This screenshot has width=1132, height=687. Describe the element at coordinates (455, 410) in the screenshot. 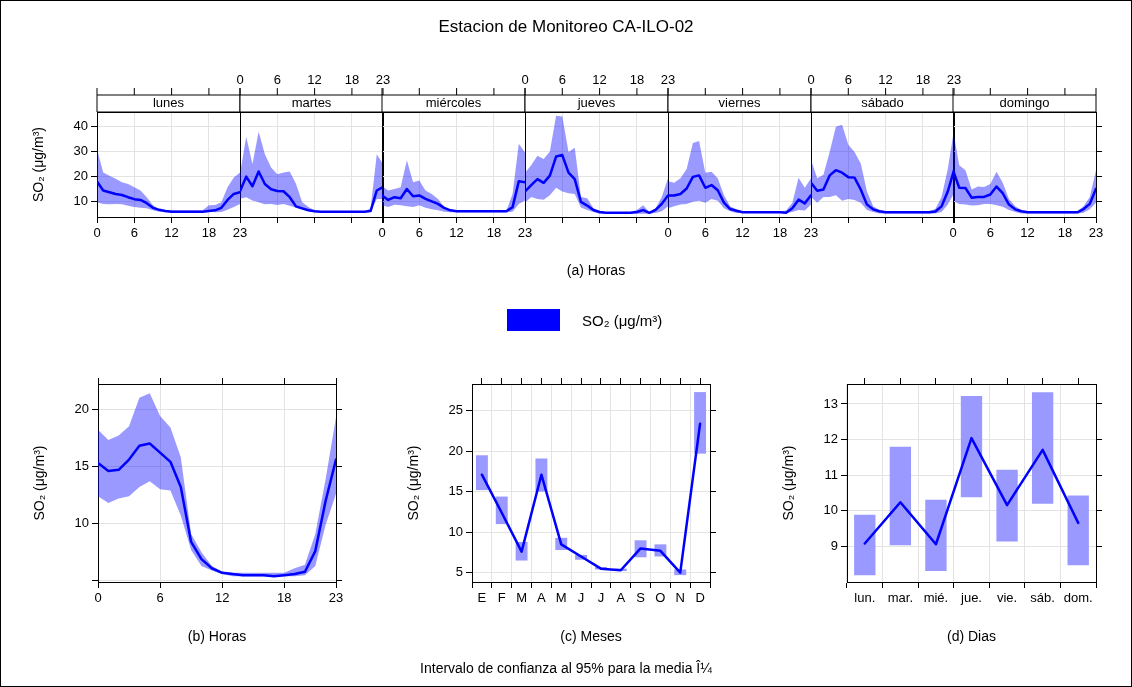

I see `y-tick-label: 25` at that location.